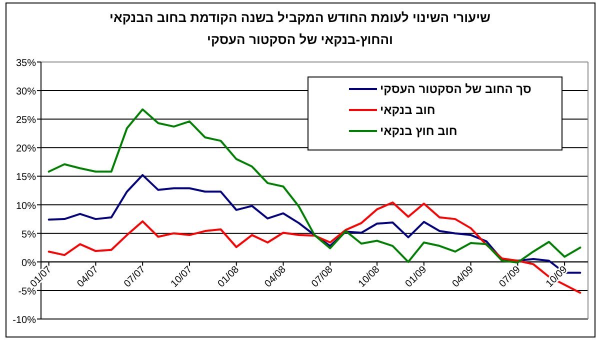 The width and height of the screenshot is (599, 345). What do you see at coordinates (300, 39) in the screenshot?
I see `chart-subtitle: והחוץ-בנקאי של הסקטור העסקי` at bounding box center [300, 39].